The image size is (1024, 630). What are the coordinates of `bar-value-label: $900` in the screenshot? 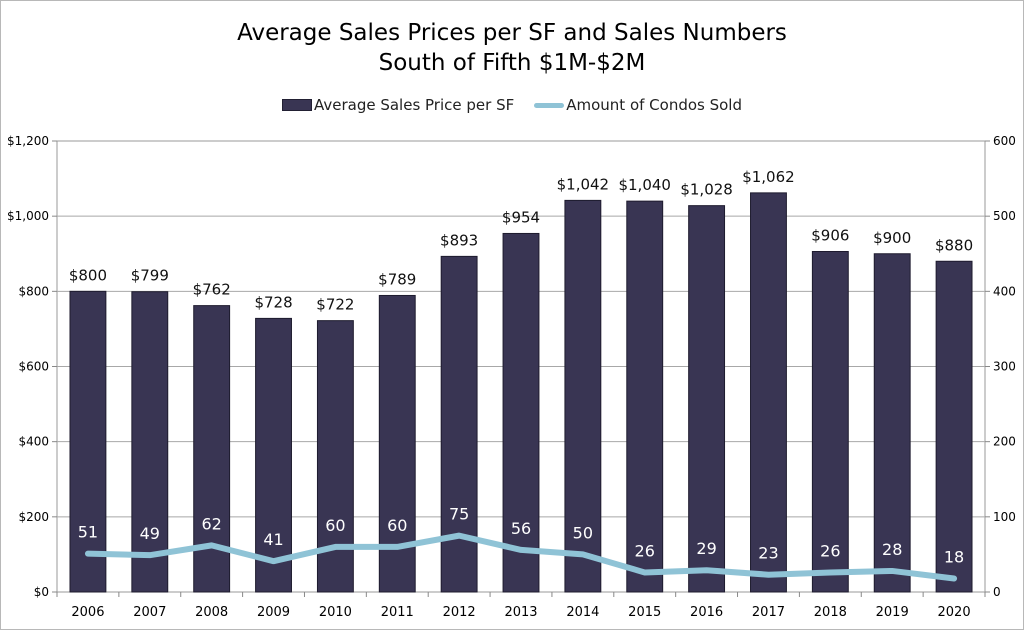 It's located at (892, 238).